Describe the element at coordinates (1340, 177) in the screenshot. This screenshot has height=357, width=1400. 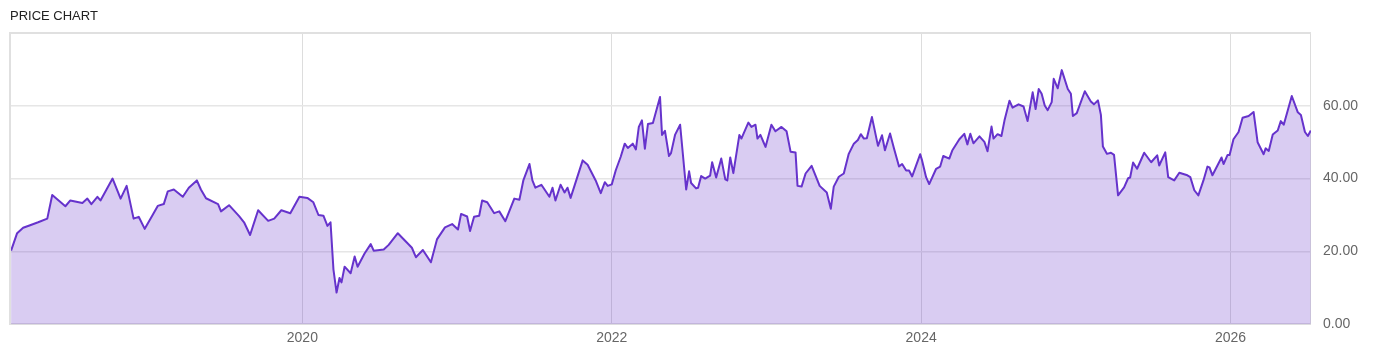
I see `y-tick-label: 40.00` at that location.